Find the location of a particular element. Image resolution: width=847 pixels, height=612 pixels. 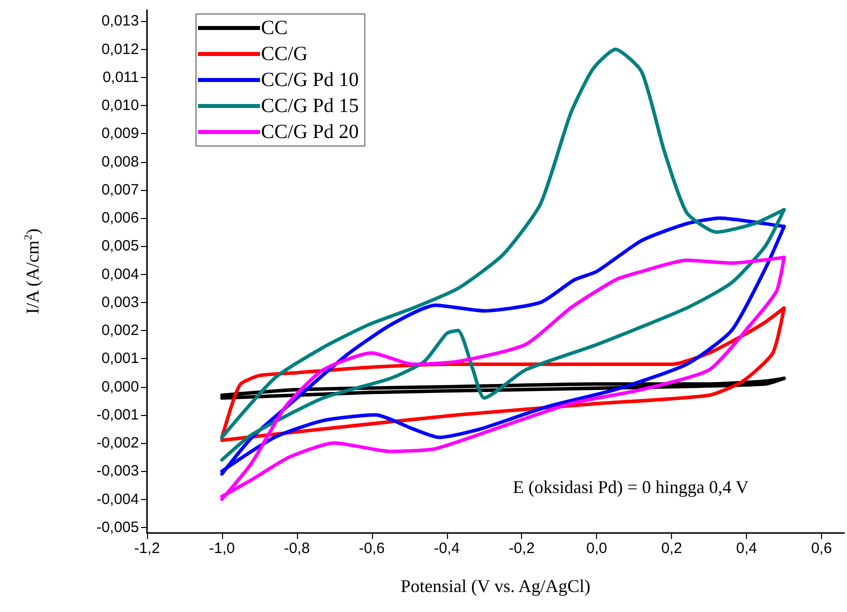

x-tick-label: 0,2 is located at coordinates (671, 548).